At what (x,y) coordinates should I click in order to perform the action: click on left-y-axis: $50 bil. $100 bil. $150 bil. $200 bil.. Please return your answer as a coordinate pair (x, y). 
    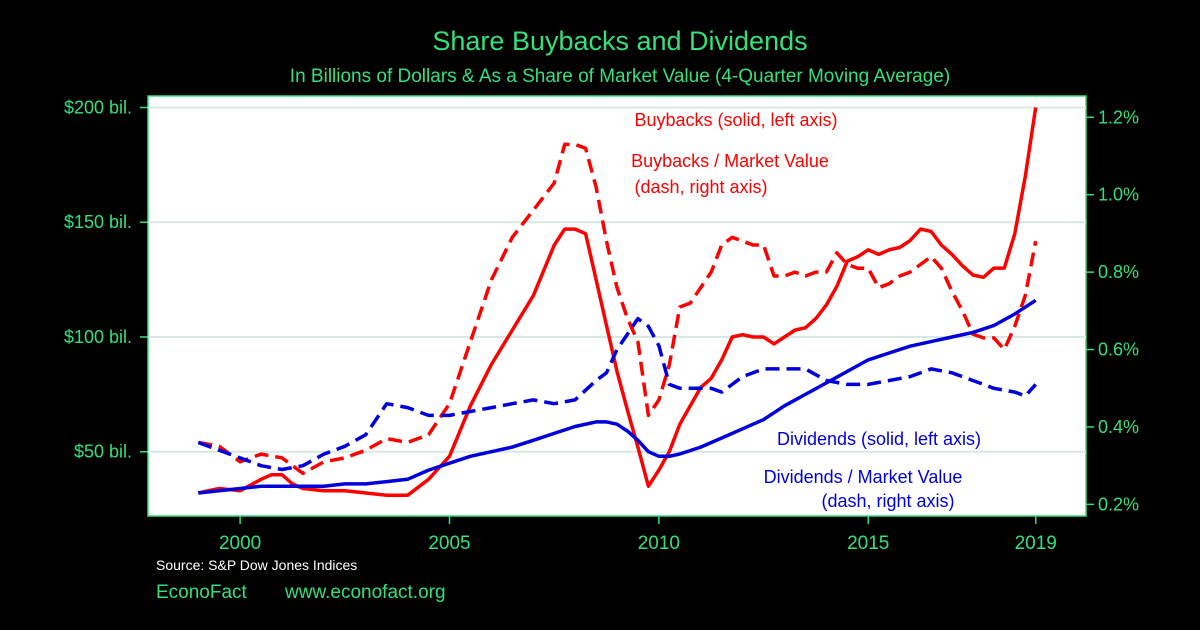
    Looking at the image, I should click on (106, 279).